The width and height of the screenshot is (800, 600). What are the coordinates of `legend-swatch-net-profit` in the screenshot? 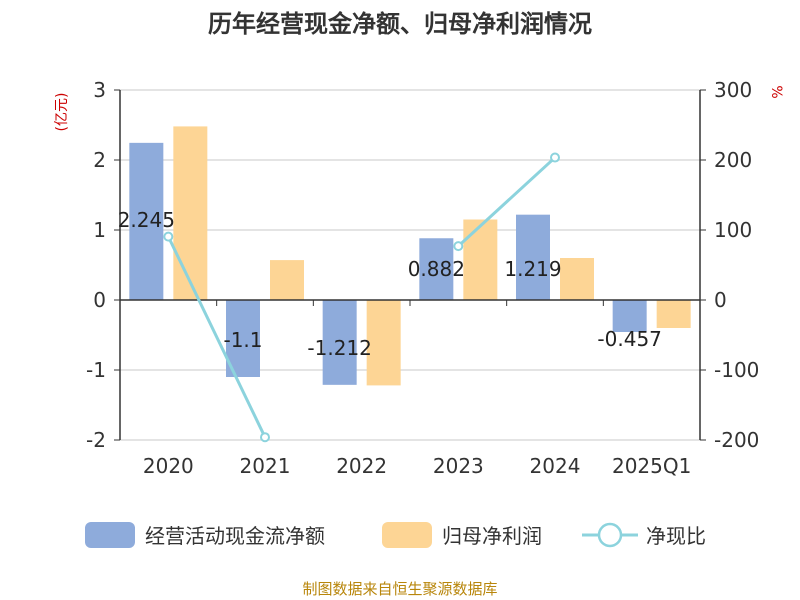 It's located at (407, 535).